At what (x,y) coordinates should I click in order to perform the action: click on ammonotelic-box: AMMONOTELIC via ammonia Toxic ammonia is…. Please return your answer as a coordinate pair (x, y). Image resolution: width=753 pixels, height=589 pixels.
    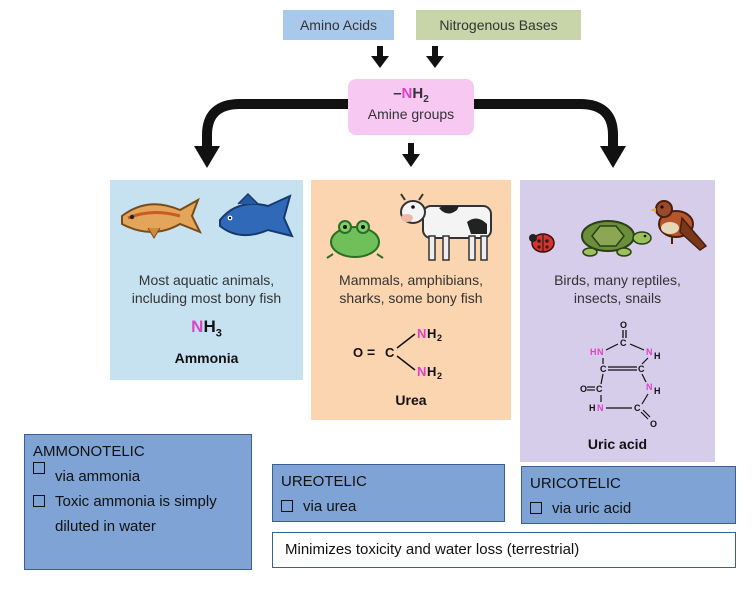
    Looking at the image, I should click on (138, 502).